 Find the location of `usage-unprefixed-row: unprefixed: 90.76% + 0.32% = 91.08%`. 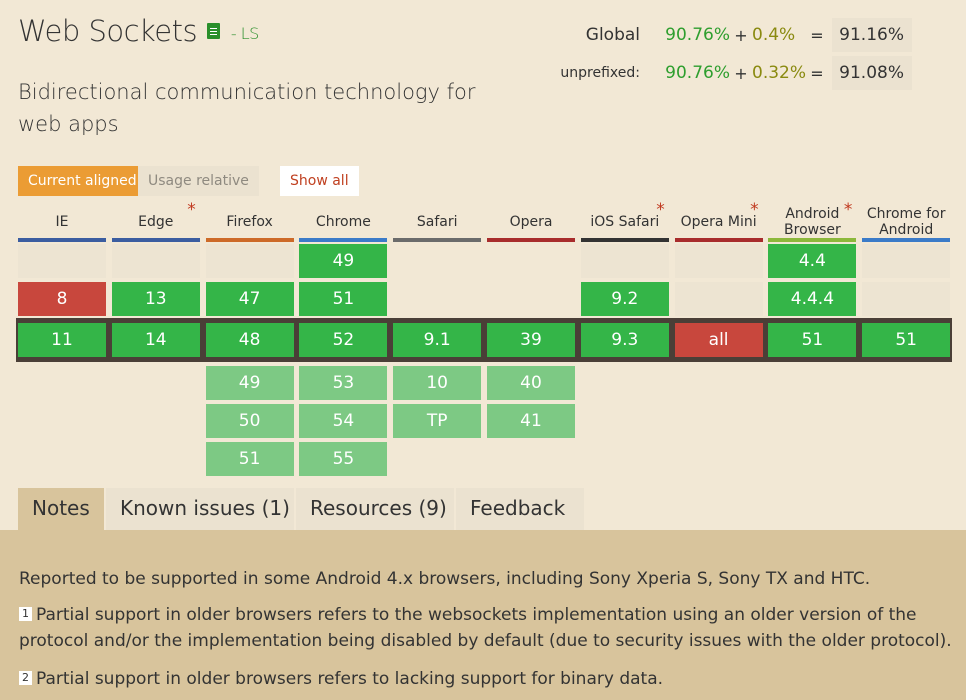

usage-unprefixed-row: unprefixed: 90.76% + 0.32% = 91.08% is located at coordinates (721, 73).